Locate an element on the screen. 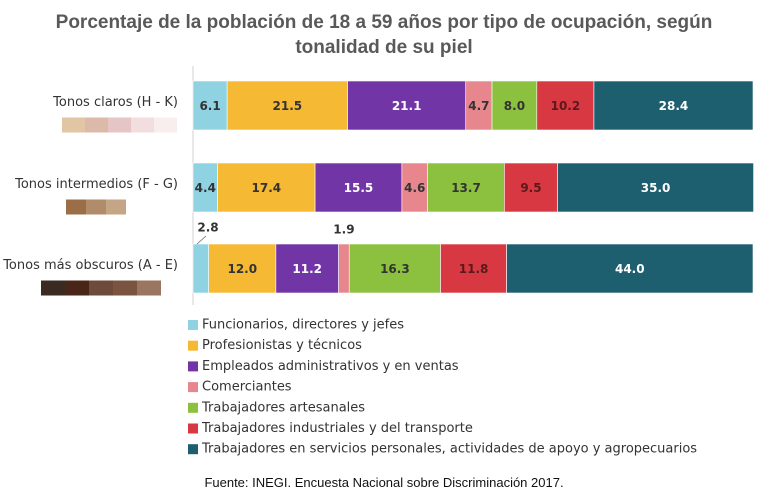  data-label: 35.0 is located at coordinates (656, 188).